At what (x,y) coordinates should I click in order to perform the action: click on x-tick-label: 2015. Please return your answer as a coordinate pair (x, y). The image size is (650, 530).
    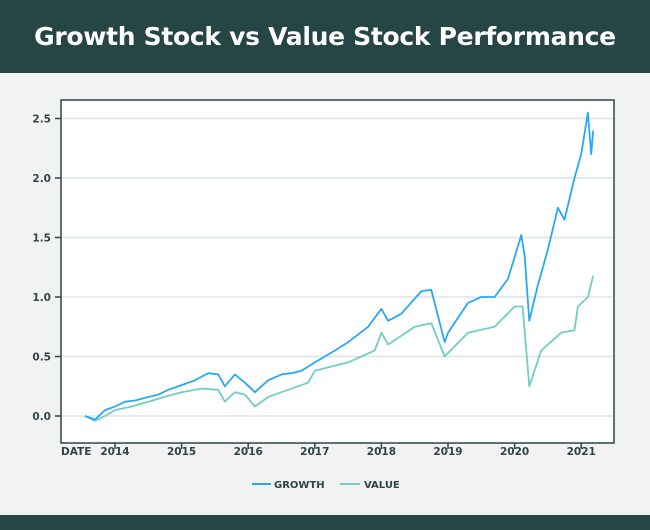
    Looking at the image, I should click on (181, 452).